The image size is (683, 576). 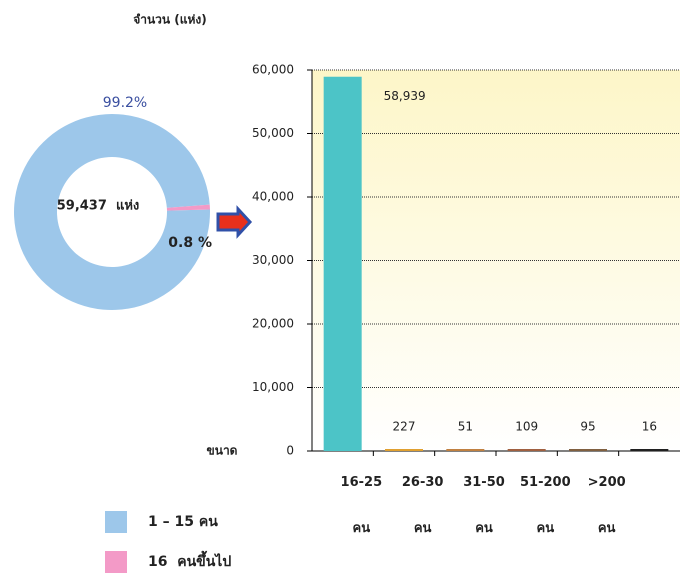 What do you see at coordinates (423, 505) in the screenshot?
I see `x-tick-label: 26-30 คน` at bounding box center [423, 505].